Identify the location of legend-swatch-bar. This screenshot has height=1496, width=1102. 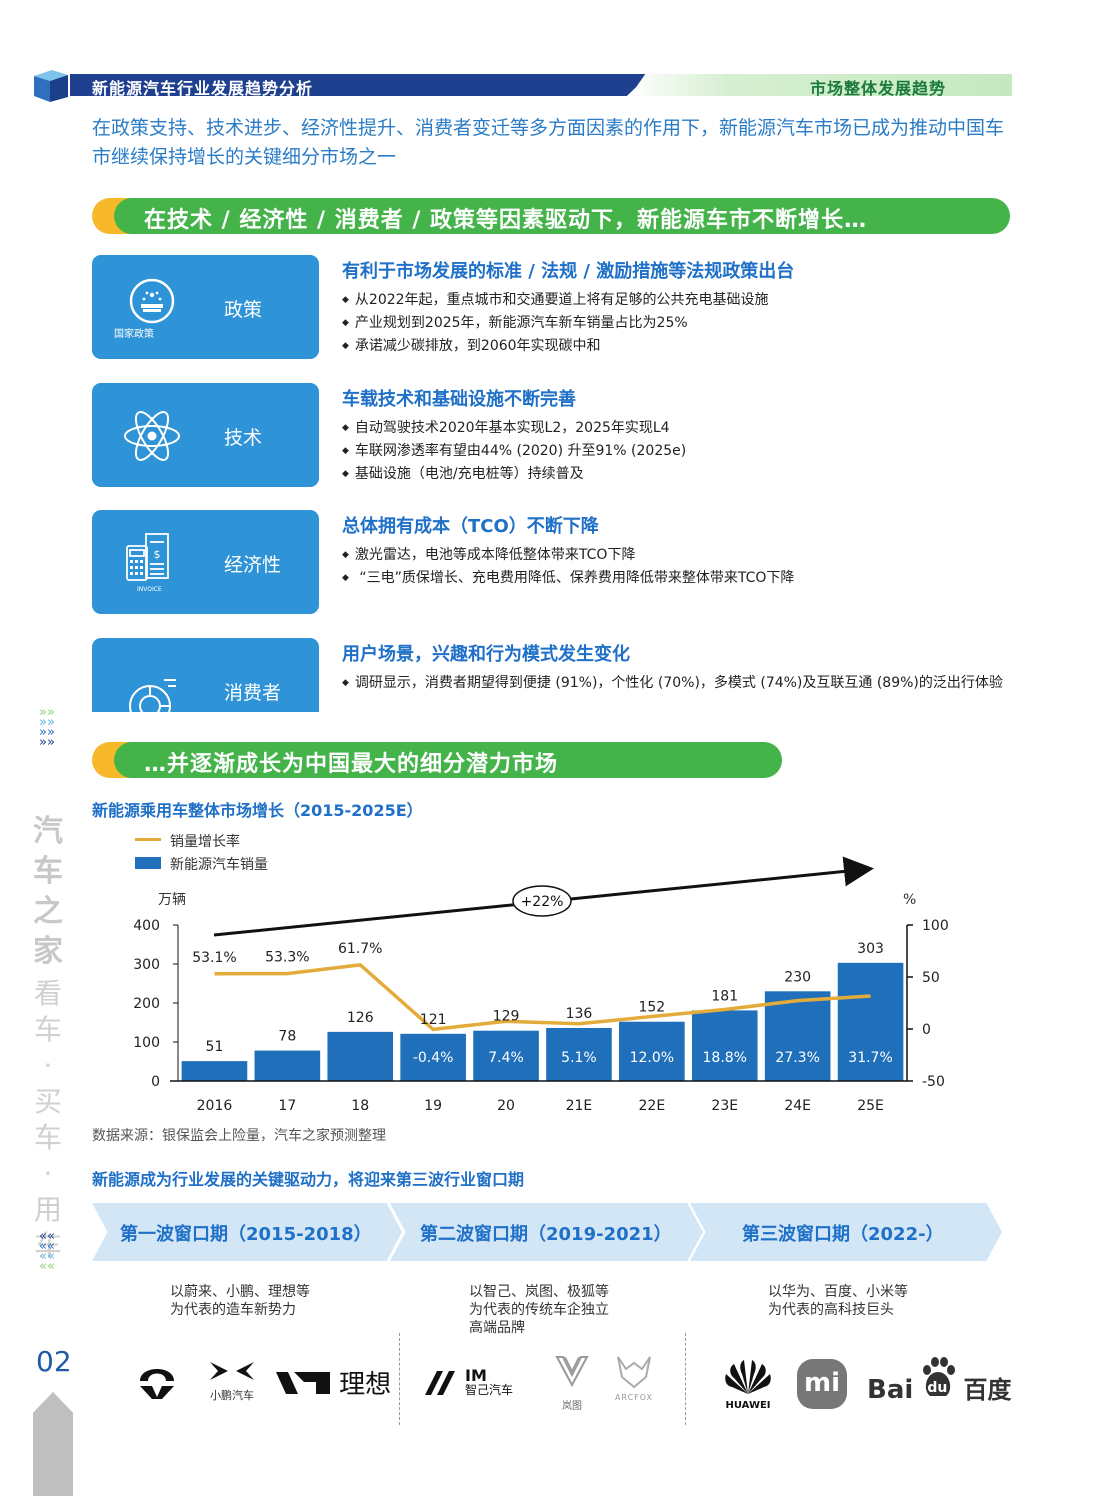
(148, 863).